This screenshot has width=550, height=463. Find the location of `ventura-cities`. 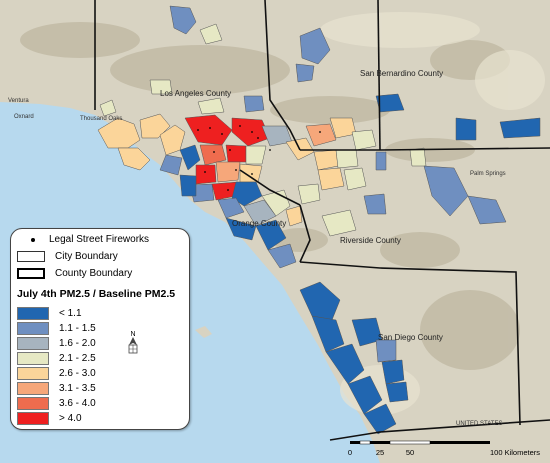

ventura-cities is located at coordinates (134, 135).